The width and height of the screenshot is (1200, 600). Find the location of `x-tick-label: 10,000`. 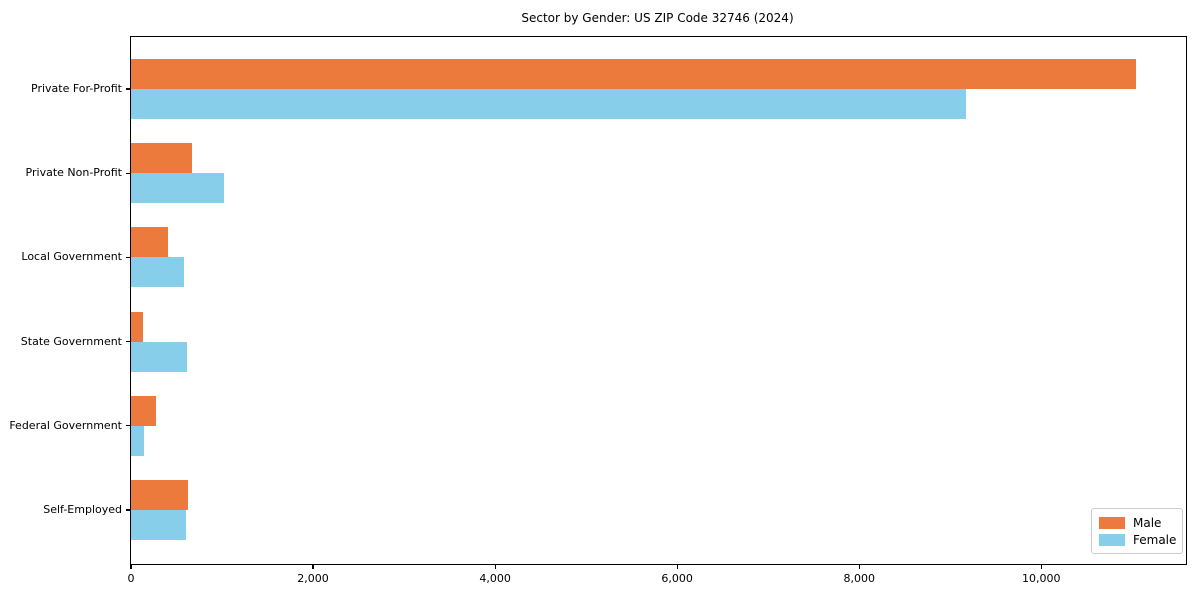

x-tick-label: 10,000 is located at coordinates (1041, 578).